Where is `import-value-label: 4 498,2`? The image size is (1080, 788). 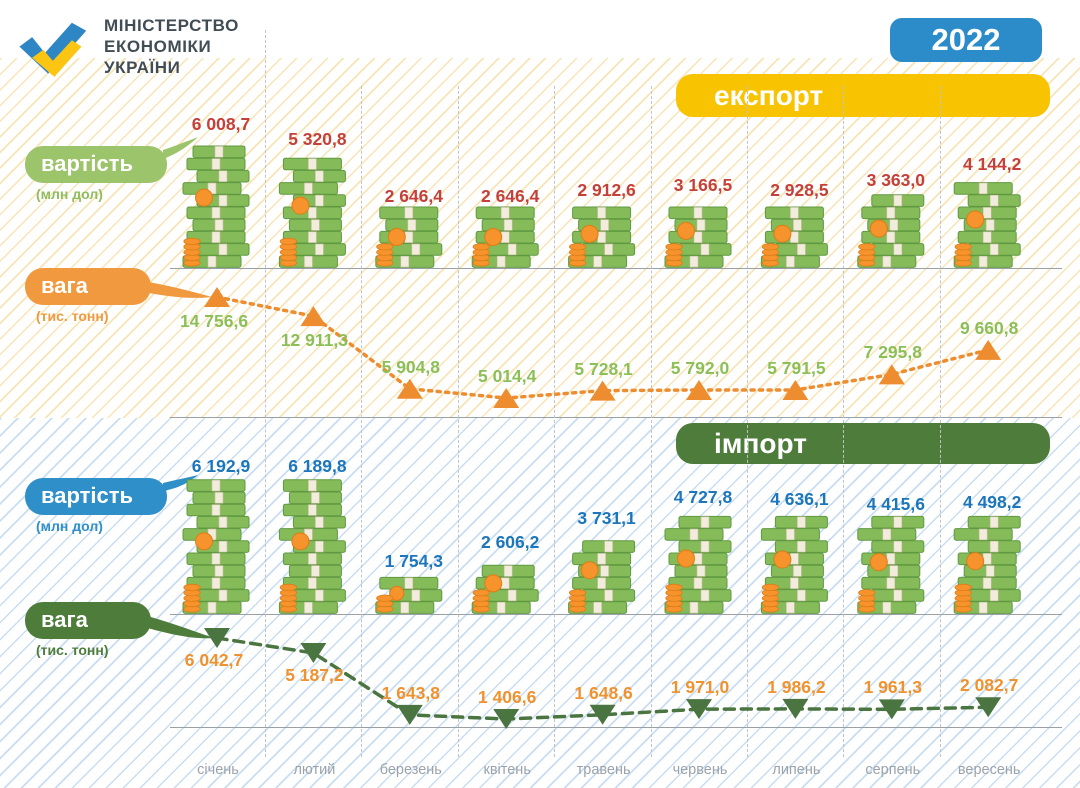 import-value-label: 4 498,2 is located at coordinates (992, 501).